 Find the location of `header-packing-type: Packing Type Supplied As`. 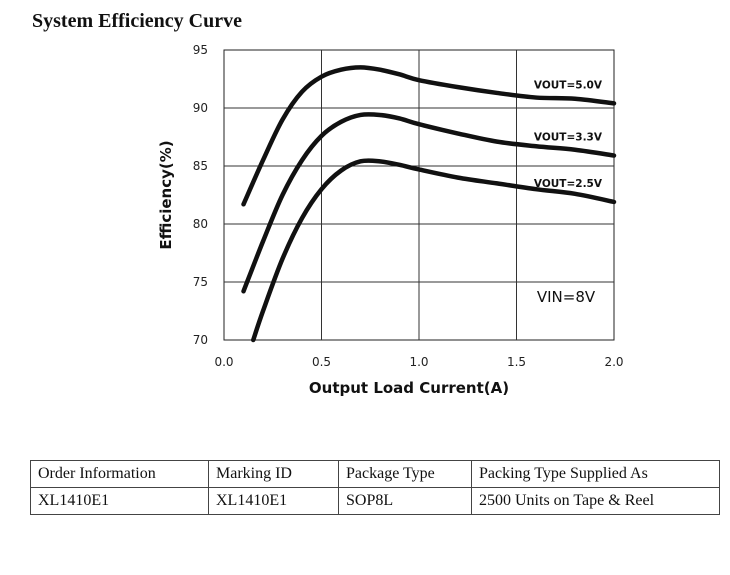

header-packing-type: Packing Type Supplied As is located at coordinates (595, 474).